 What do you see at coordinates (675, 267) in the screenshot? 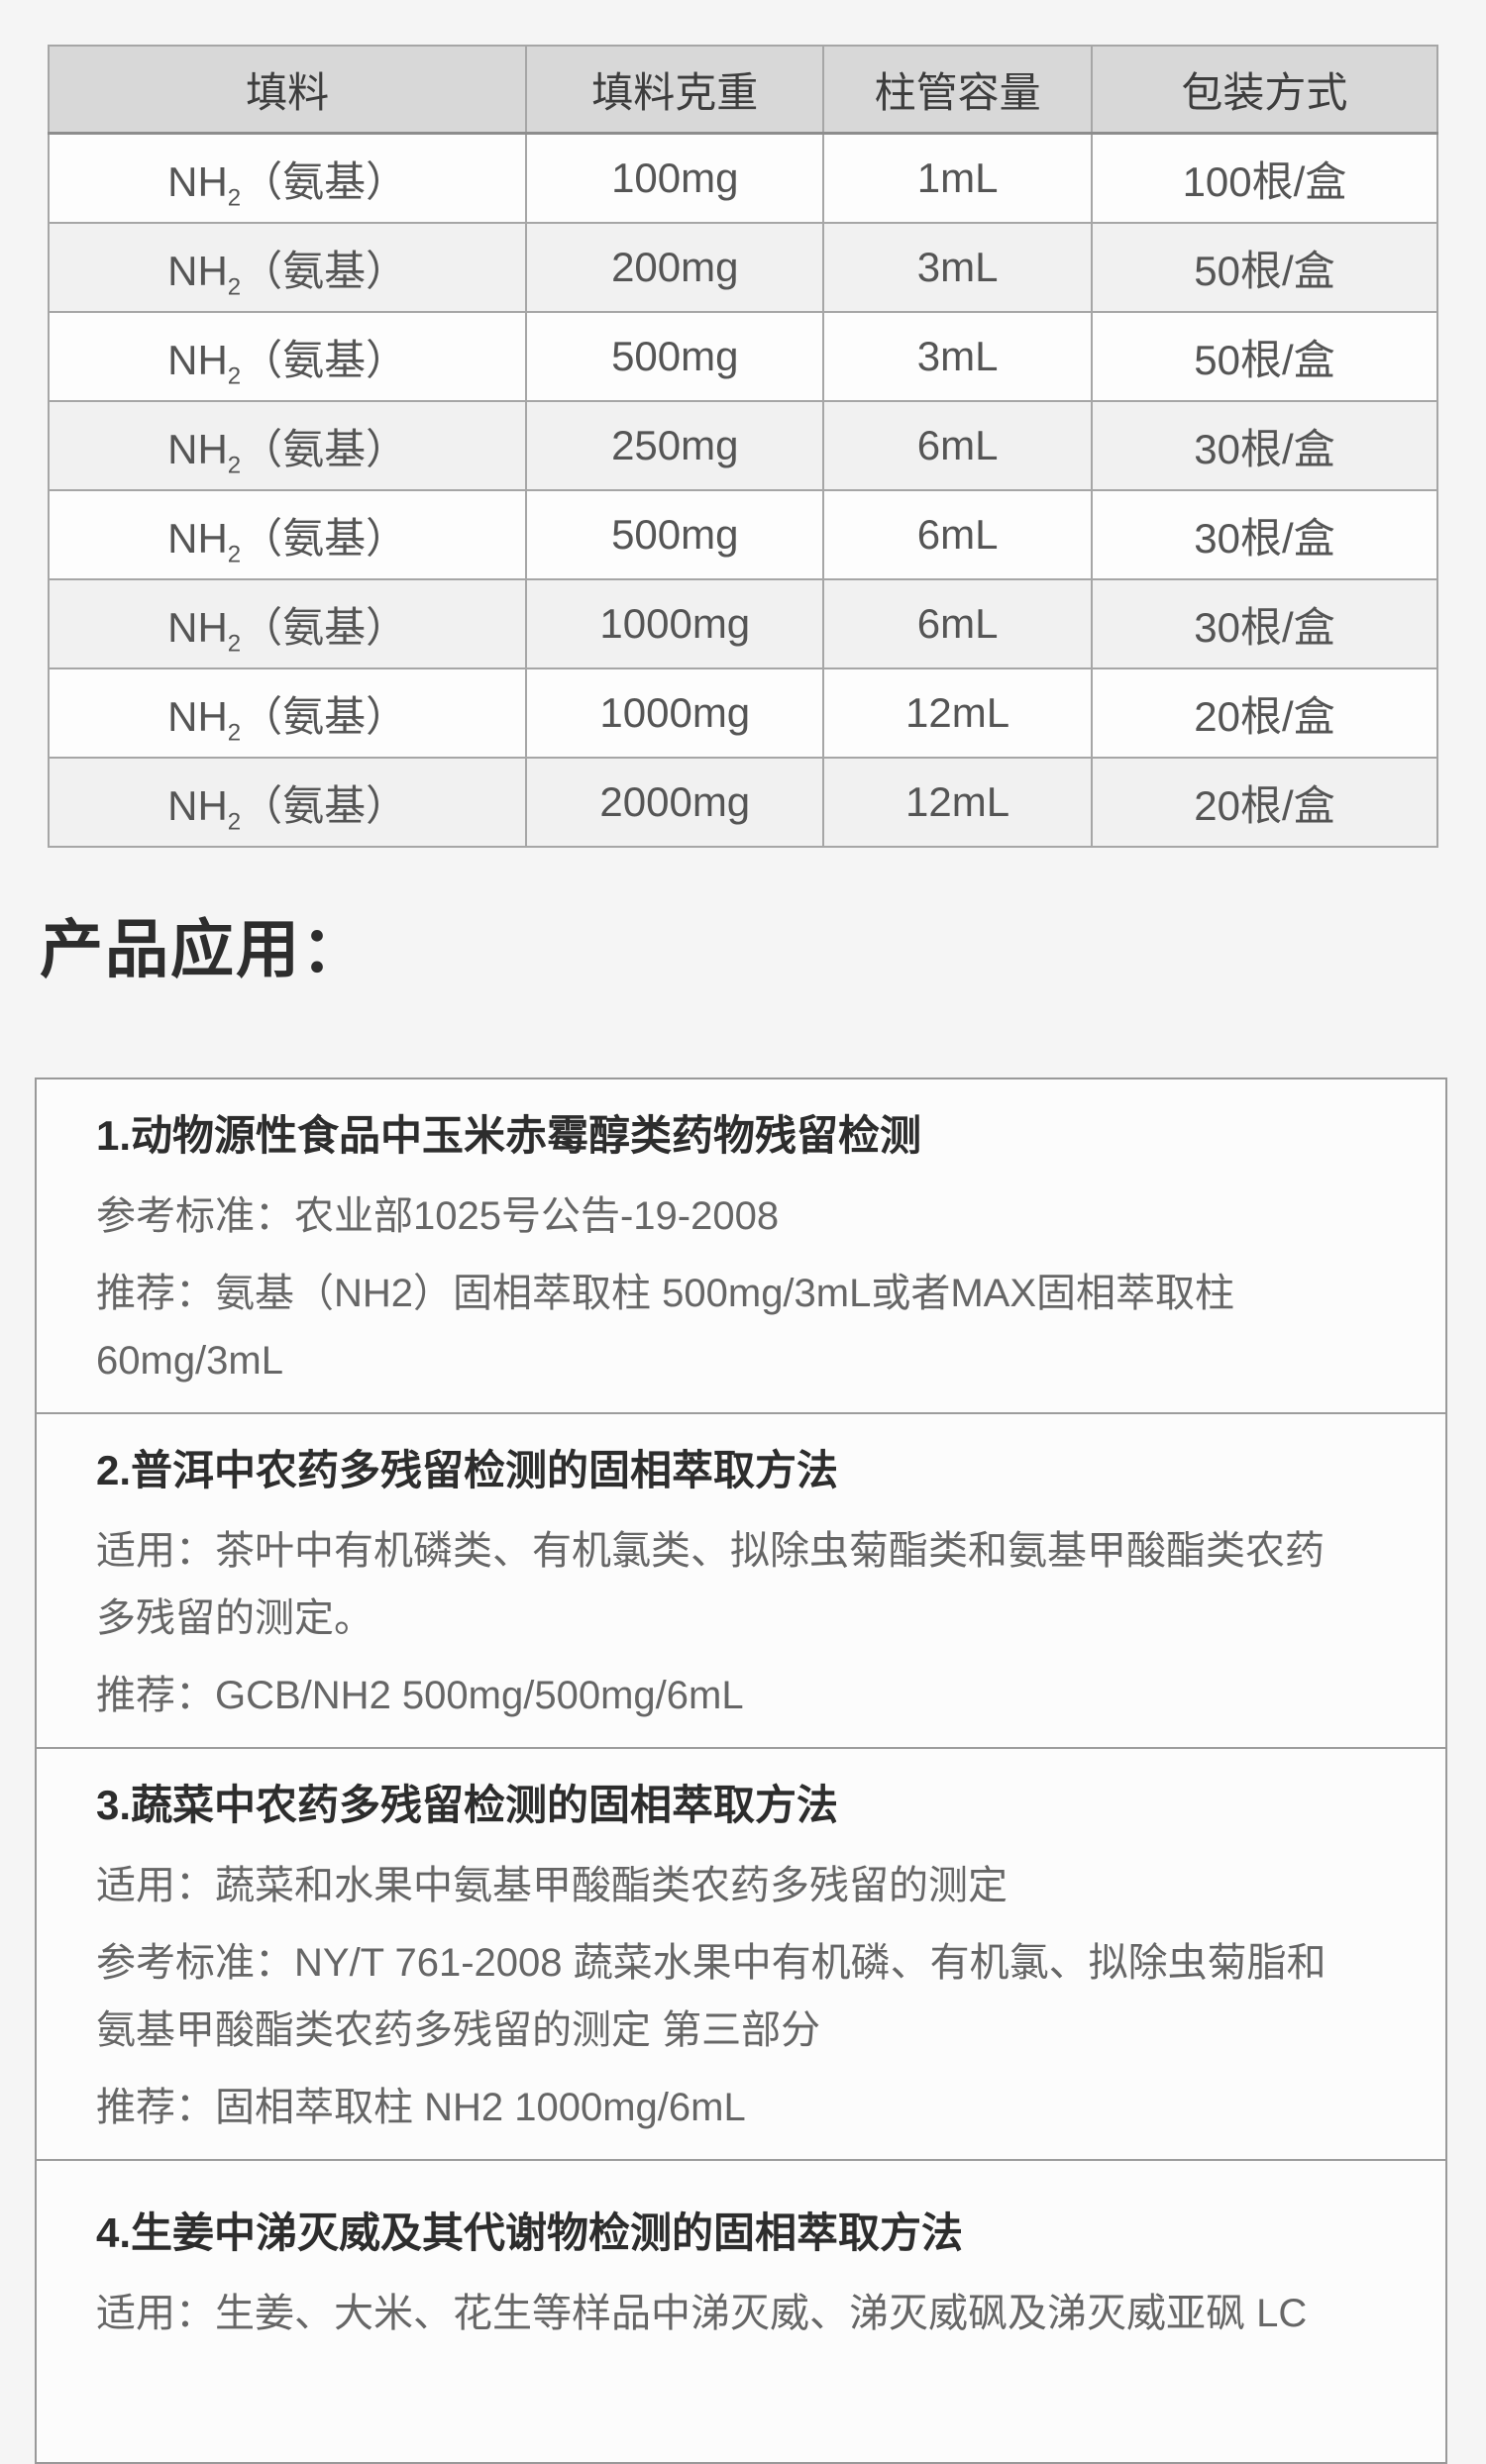
I see `cell-weight: 200mg` at bounding box center [675, 267].